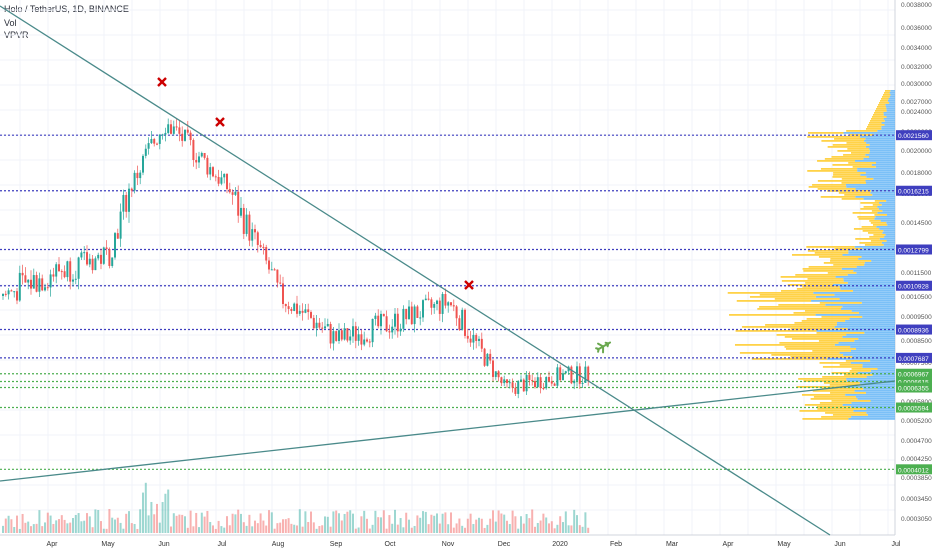  What do you see at coordinates (469, 285) in the screenshot?
I see `x-marker-stroke-b` at bounding box center [469, 285].